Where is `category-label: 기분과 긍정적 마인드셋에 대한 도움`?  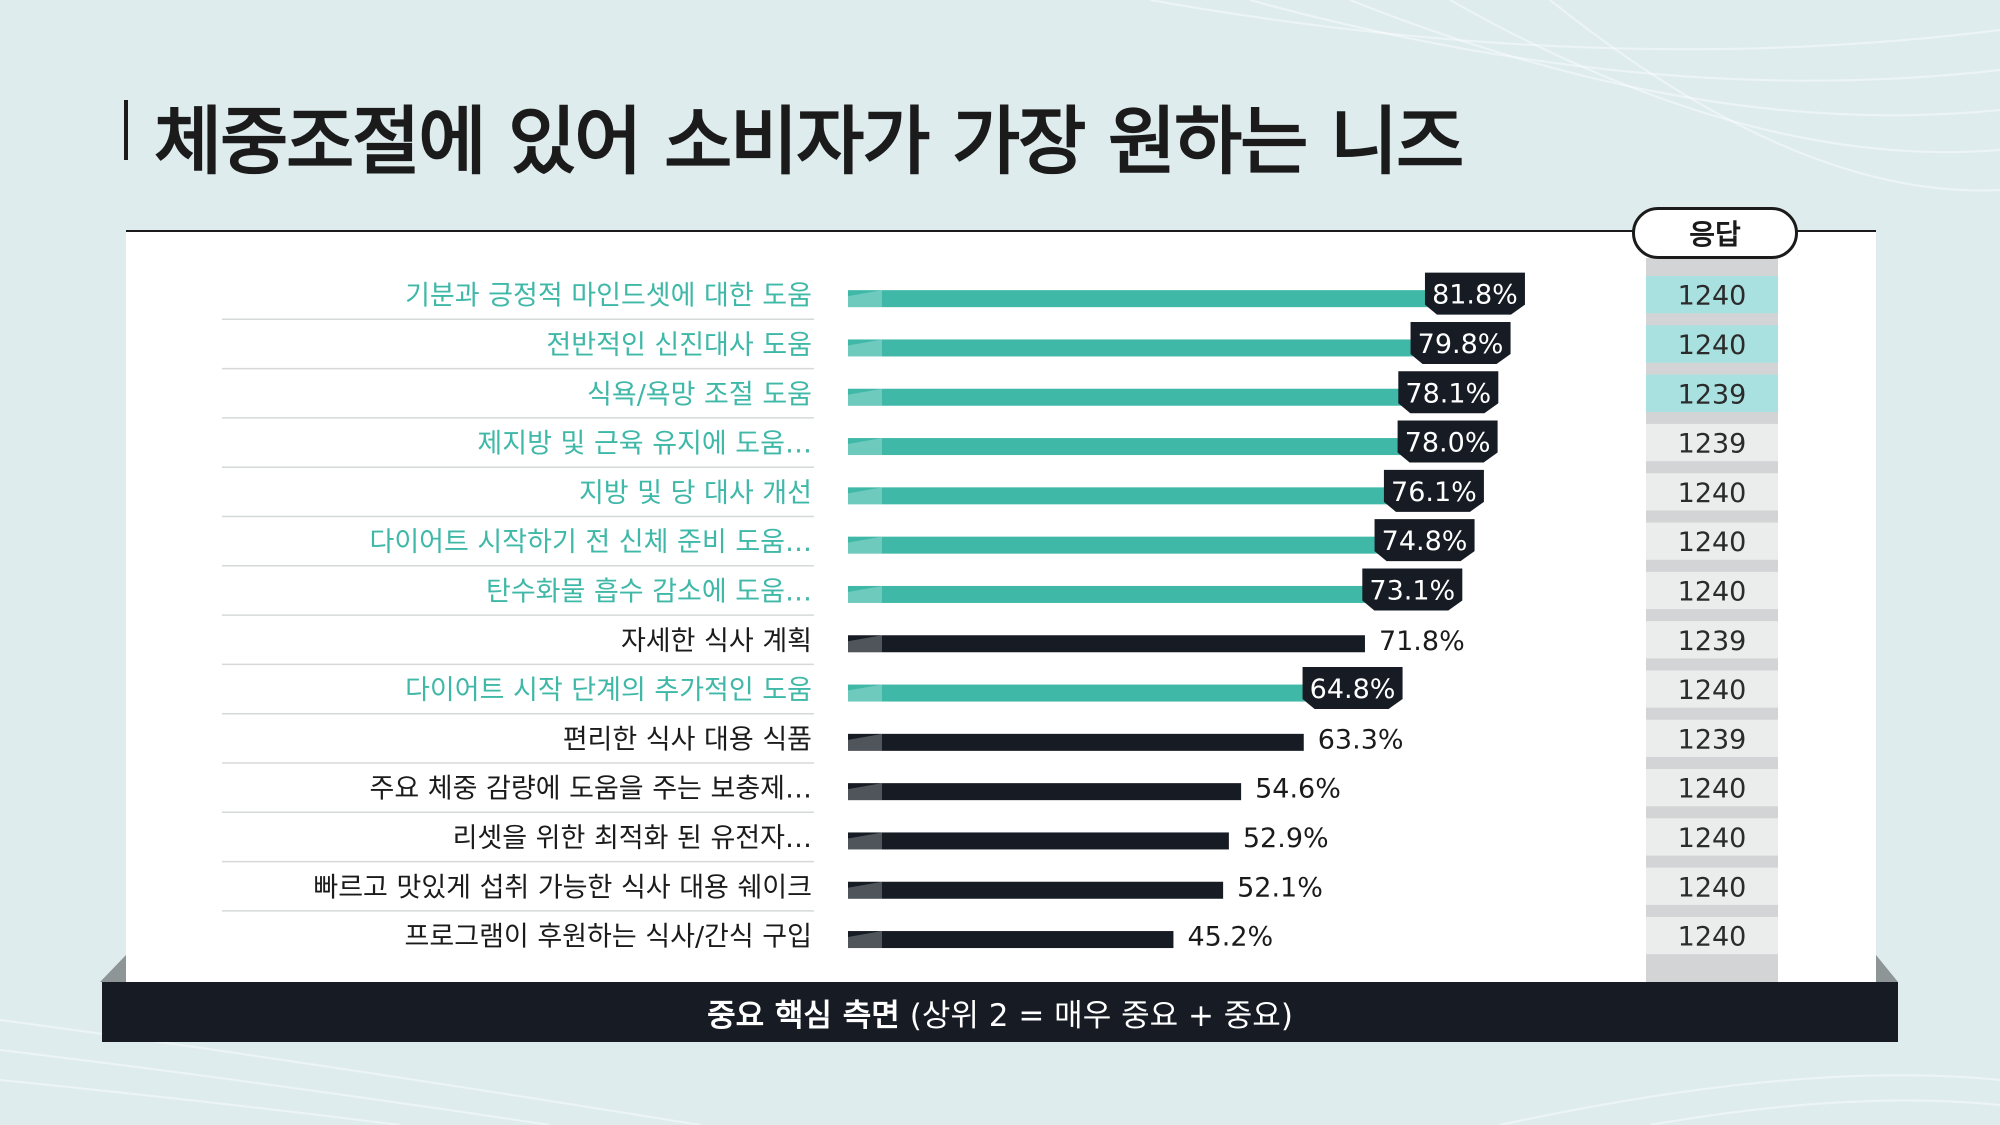
category-label: 기분과 긍정적 마인드셋에 대한 도움 is located at coordinates (608, 296).